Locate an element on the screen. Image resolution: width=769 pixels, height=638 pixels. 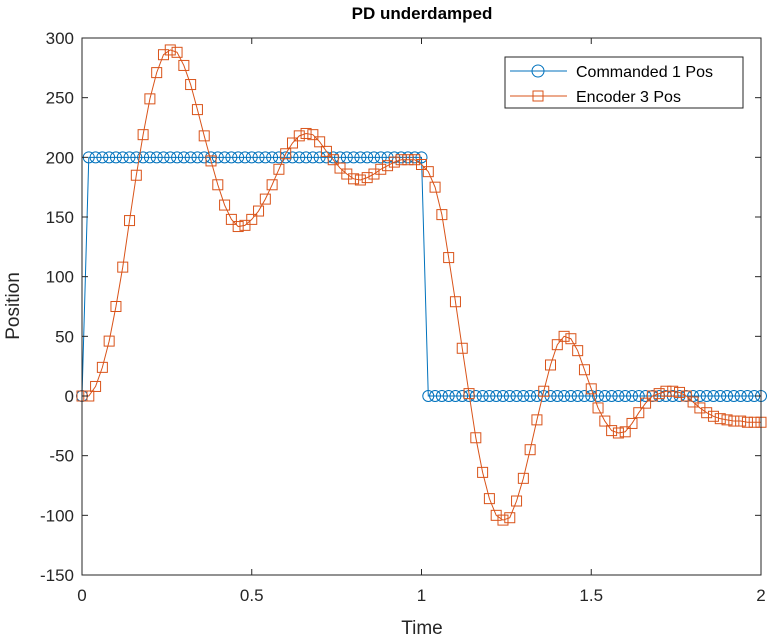
x-tick-label: 2 is located at coordinates (760, 595).